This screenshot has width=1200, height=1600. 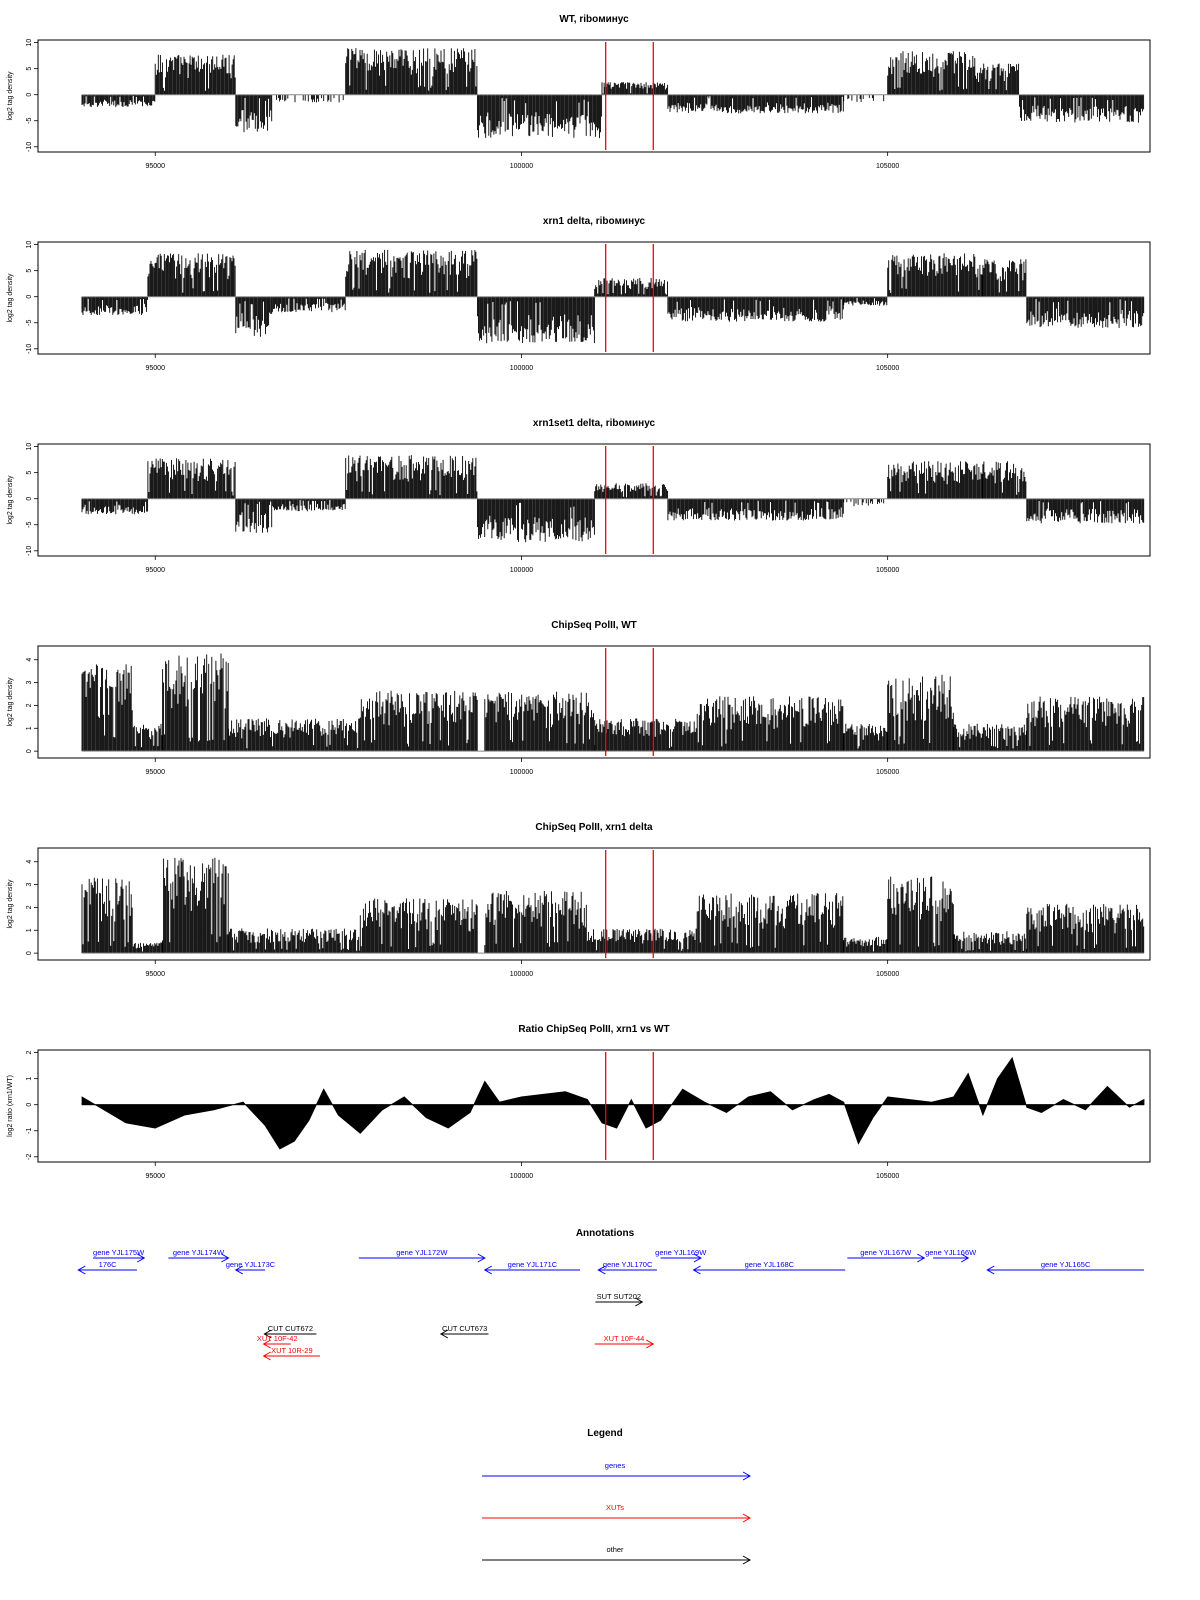 What do you see at coordinates (624, 1338) in the screenshot?
I see `feature-label: XUT 10F-44` at bounding box center [624, 1338].